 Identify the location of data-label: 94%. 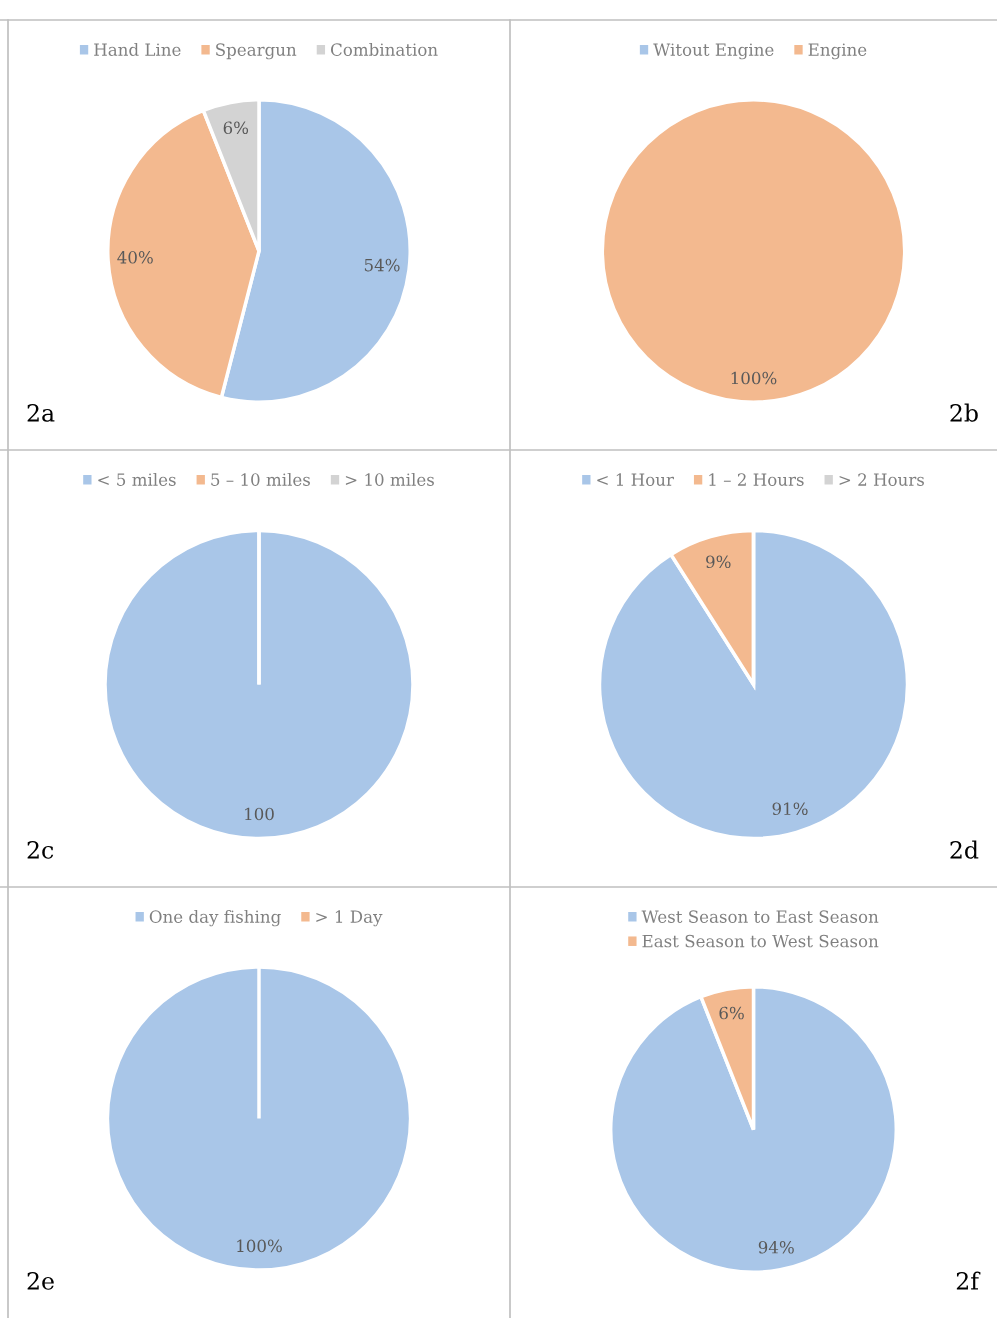
(776, 1247).